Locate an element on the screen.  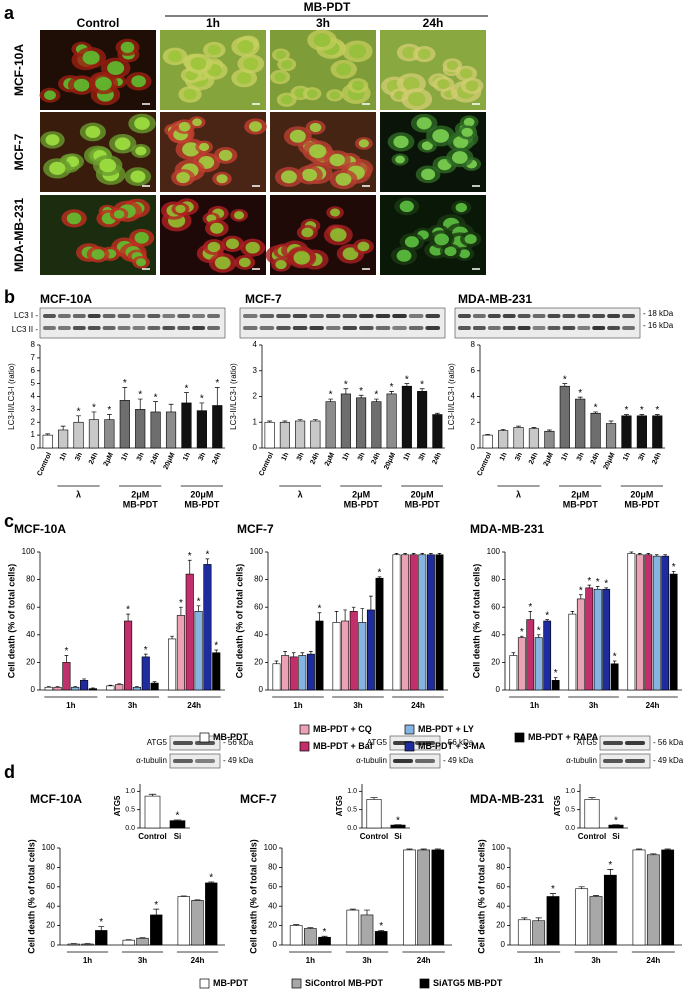
y-axis-label: LC3-II/LC3-I (ratio) is located at coordinates (11, 396).